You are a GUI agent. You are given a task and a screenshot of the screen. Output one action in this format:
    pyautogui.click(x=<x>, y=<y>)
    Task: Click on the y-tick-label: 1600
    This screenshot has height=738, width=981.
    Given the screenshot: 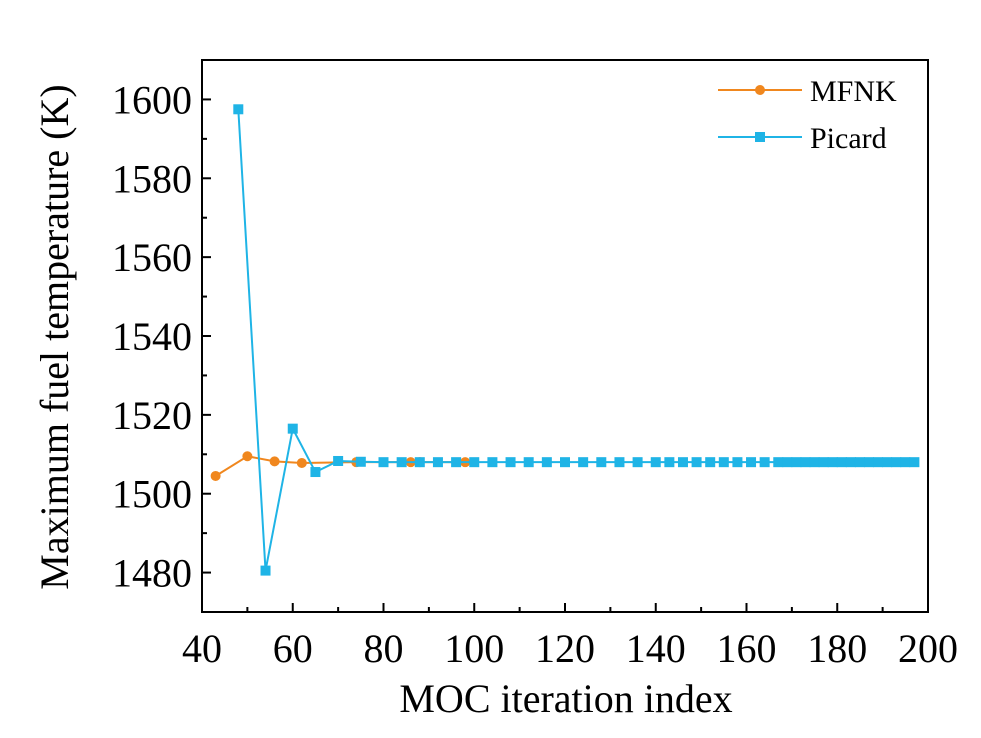 What is the action you would take?
    pyautogui.click(x=152, y=99)
    